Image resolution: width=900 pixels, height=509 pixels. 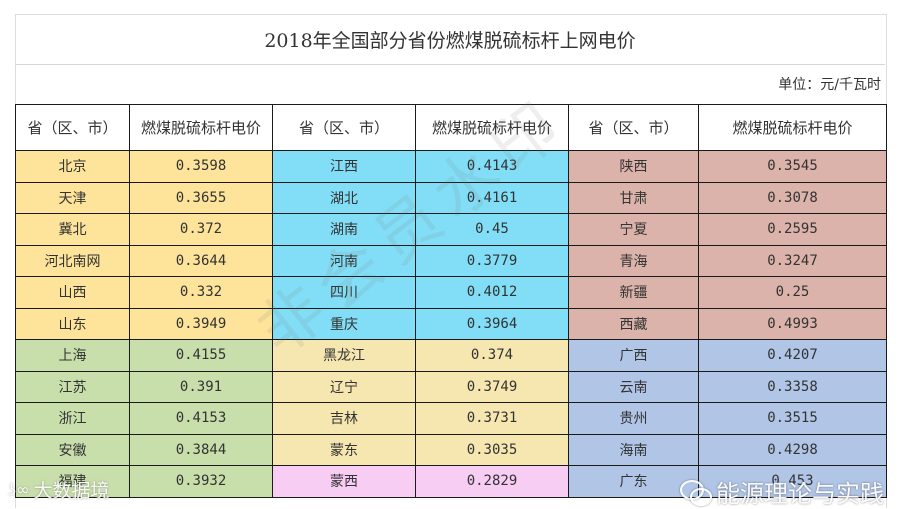 I want to click on province-cell: 吉林, so click(x=344, y=418).